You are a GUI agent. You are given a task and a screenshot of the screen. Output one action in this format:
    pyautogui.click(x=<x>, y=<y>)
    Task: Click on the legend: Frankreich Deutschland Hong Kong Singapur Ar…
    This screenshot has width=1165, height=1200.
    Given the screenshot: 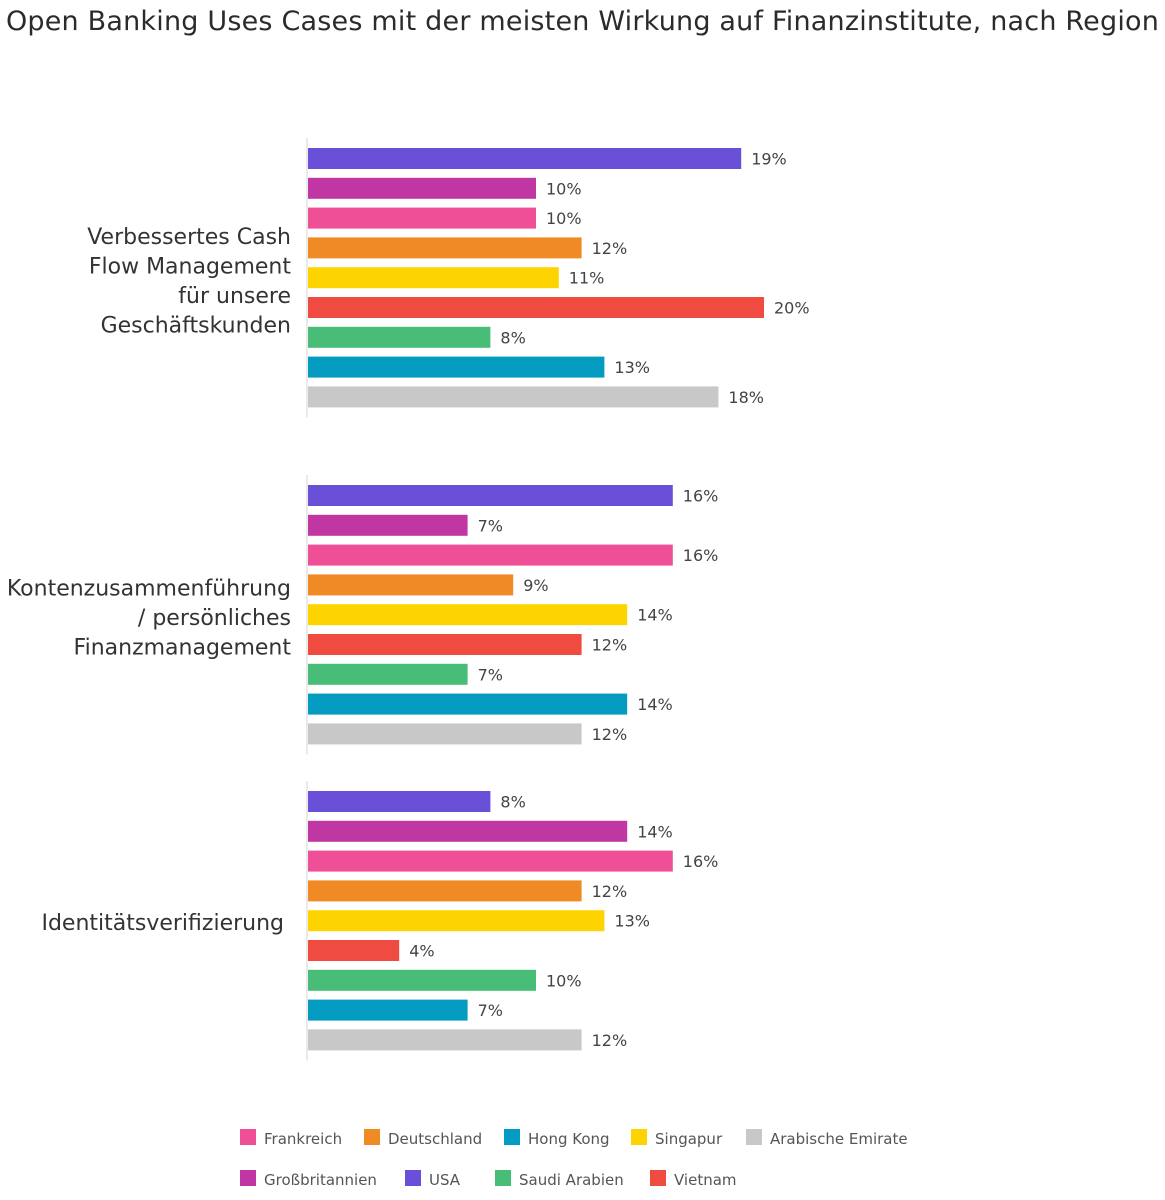 What is the action you would take?
    pyautogui.click(x=574, y=1159)
    